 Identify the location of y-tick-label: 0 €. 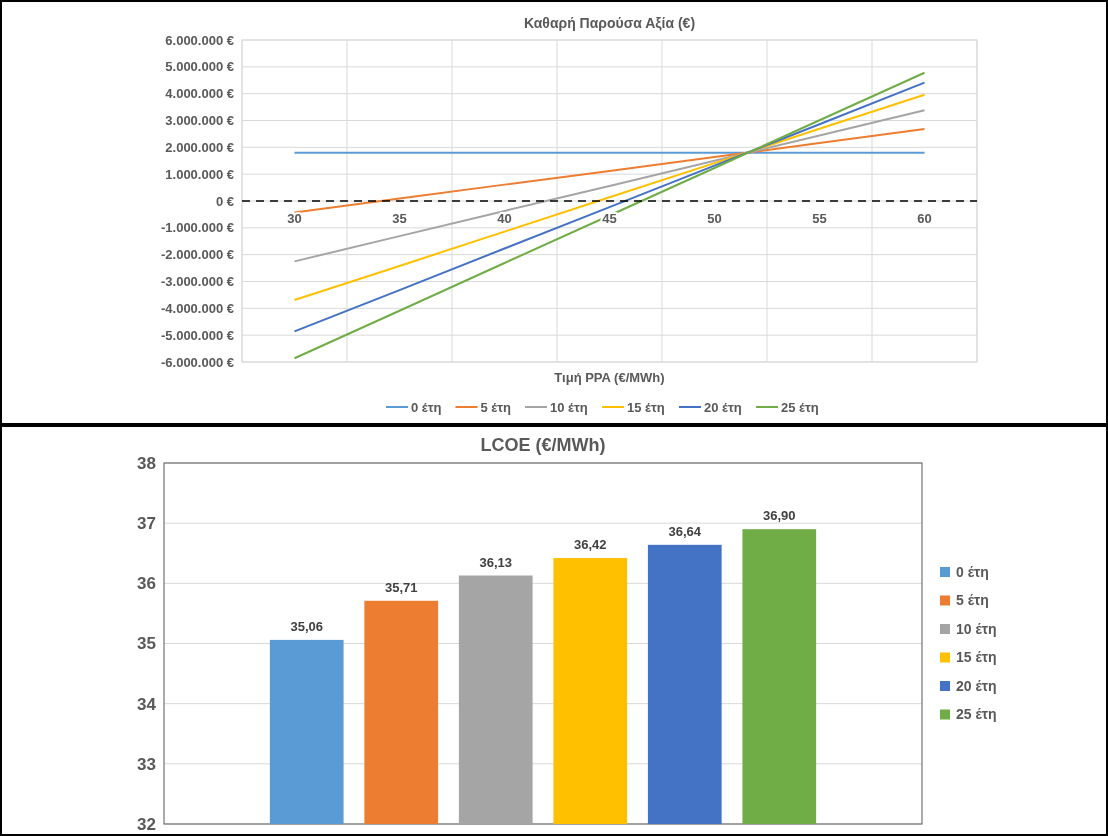
(224, 201).